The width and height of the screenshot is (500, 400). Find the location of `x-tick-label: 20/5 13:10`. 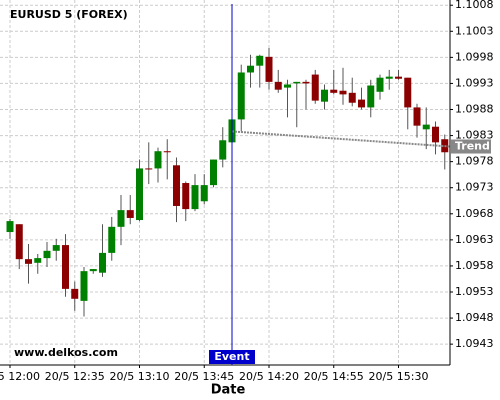

x-tick-label: 20/5 13:10 is located at coordinates (140, 376).